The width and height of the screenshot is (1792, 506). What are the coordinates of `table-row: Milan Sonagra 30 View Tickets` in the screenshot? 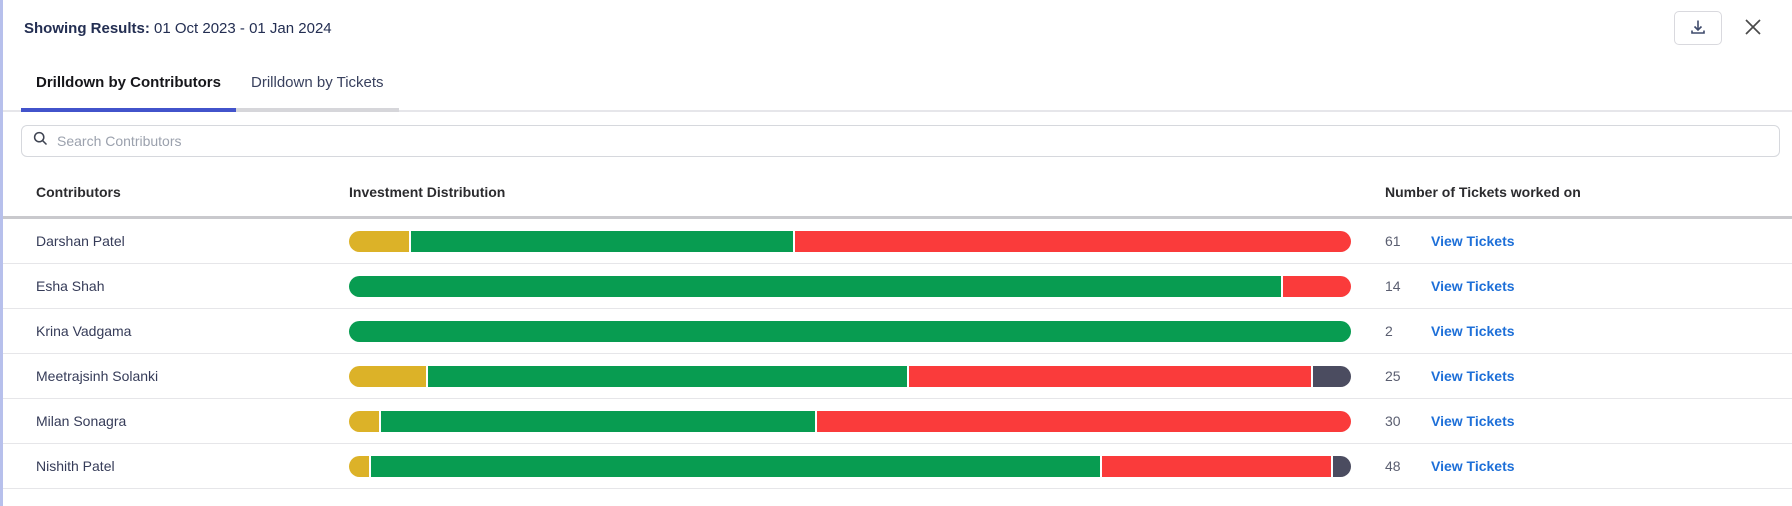 It's located at (897, 421).